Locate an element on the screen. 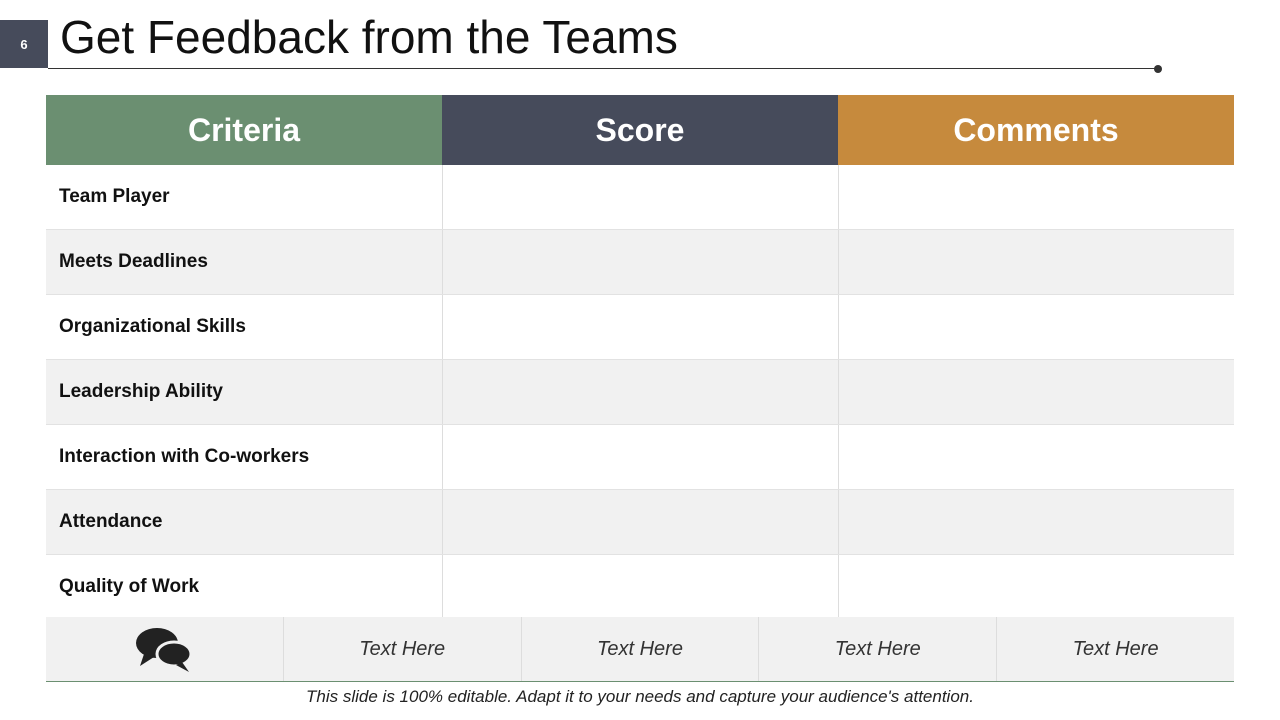 This screenshot has height=720, width=1280. table-row: Team Player is located at coordinates (640, 197).